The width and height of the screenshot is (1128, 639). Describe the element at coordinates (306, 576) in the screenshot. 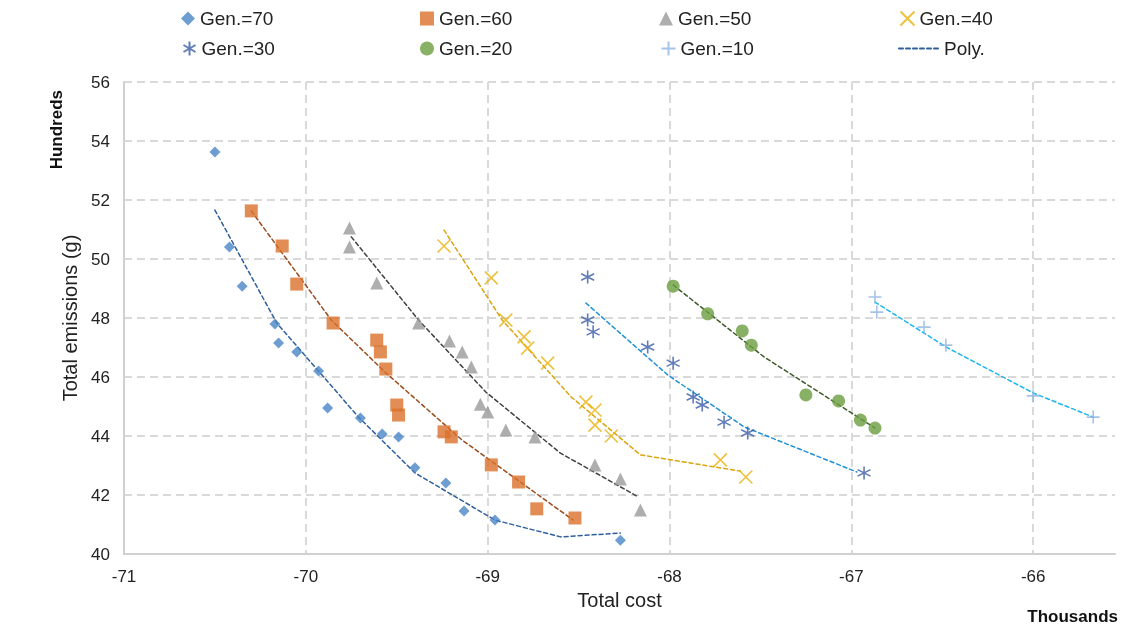

I see `x-tick-label: -70` at that location.